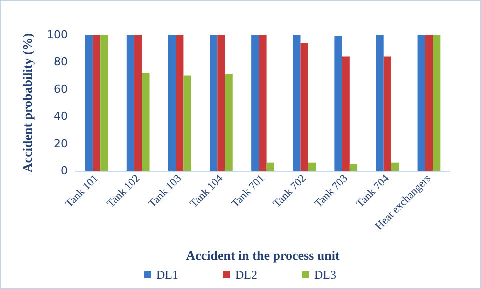  Describe the element at coordinates (61, 89) in the screenshot. I see `y-tick-label: 60` at that location.